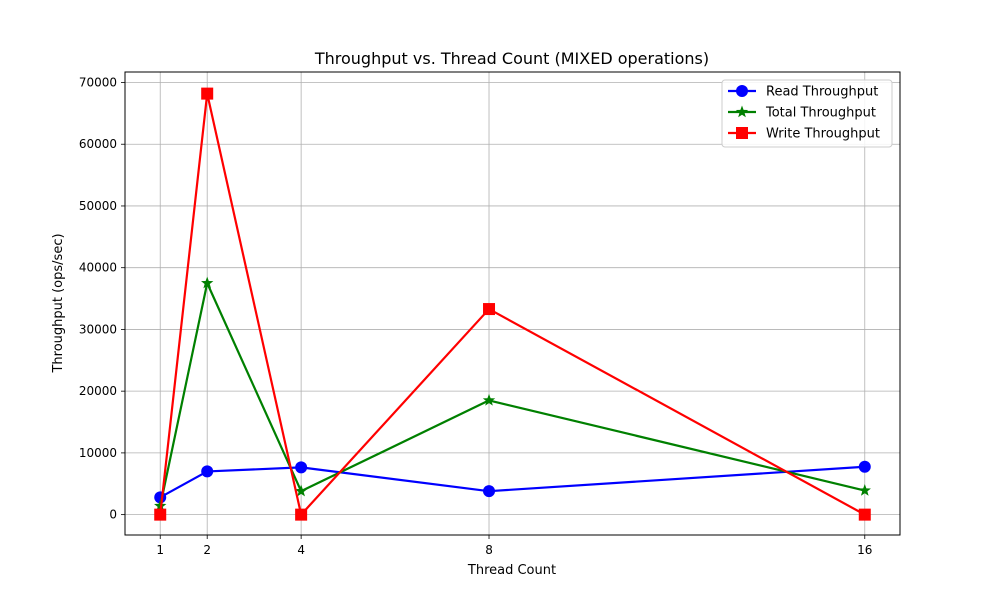 The width and height of the screenshot is (1000, 604). What do you see at coordinates (98, 144) in the screenshot?
I see `y-tick-label: 60000` at bounding box center [98, 144].